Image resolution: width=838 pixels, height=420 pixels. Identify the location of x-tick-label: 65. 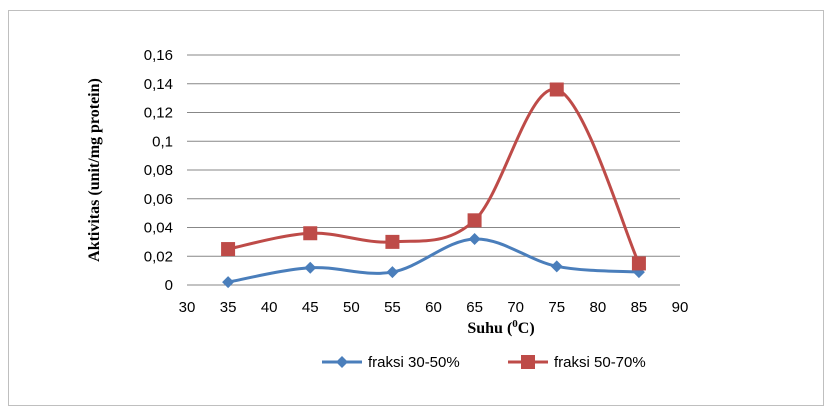
(474, 307).